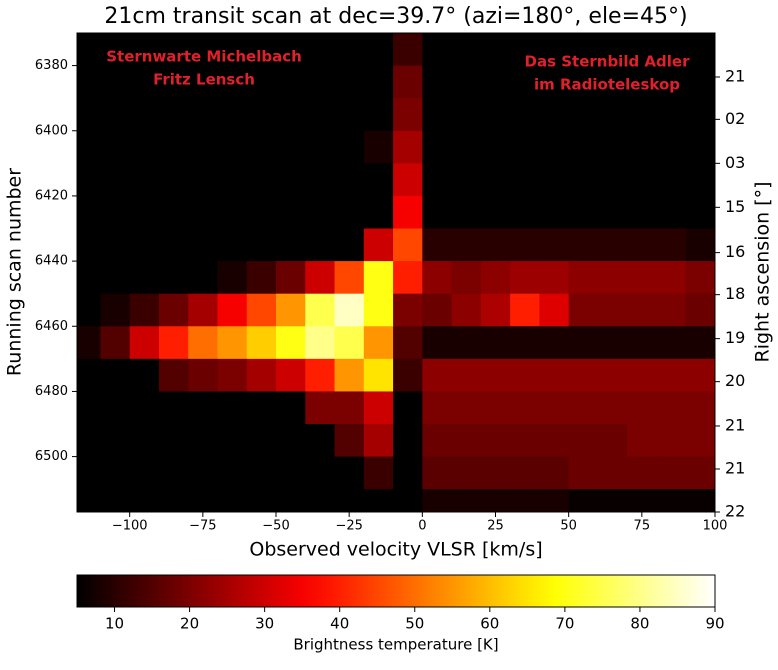 Image resolution: width=778 pixels, height=670 pixels. I want to click on colorbar-tick-label: 40, so click(339, 624).